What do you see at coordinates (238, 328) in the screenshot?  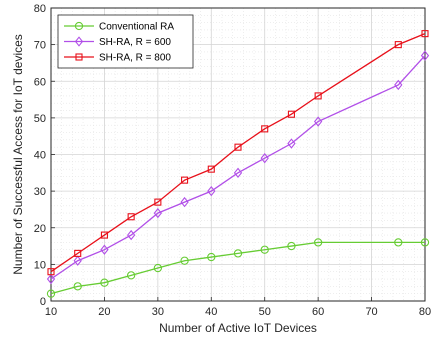 I see `x-axis-title: Number of Active IoT Devices` at bounding box center [238, 328].